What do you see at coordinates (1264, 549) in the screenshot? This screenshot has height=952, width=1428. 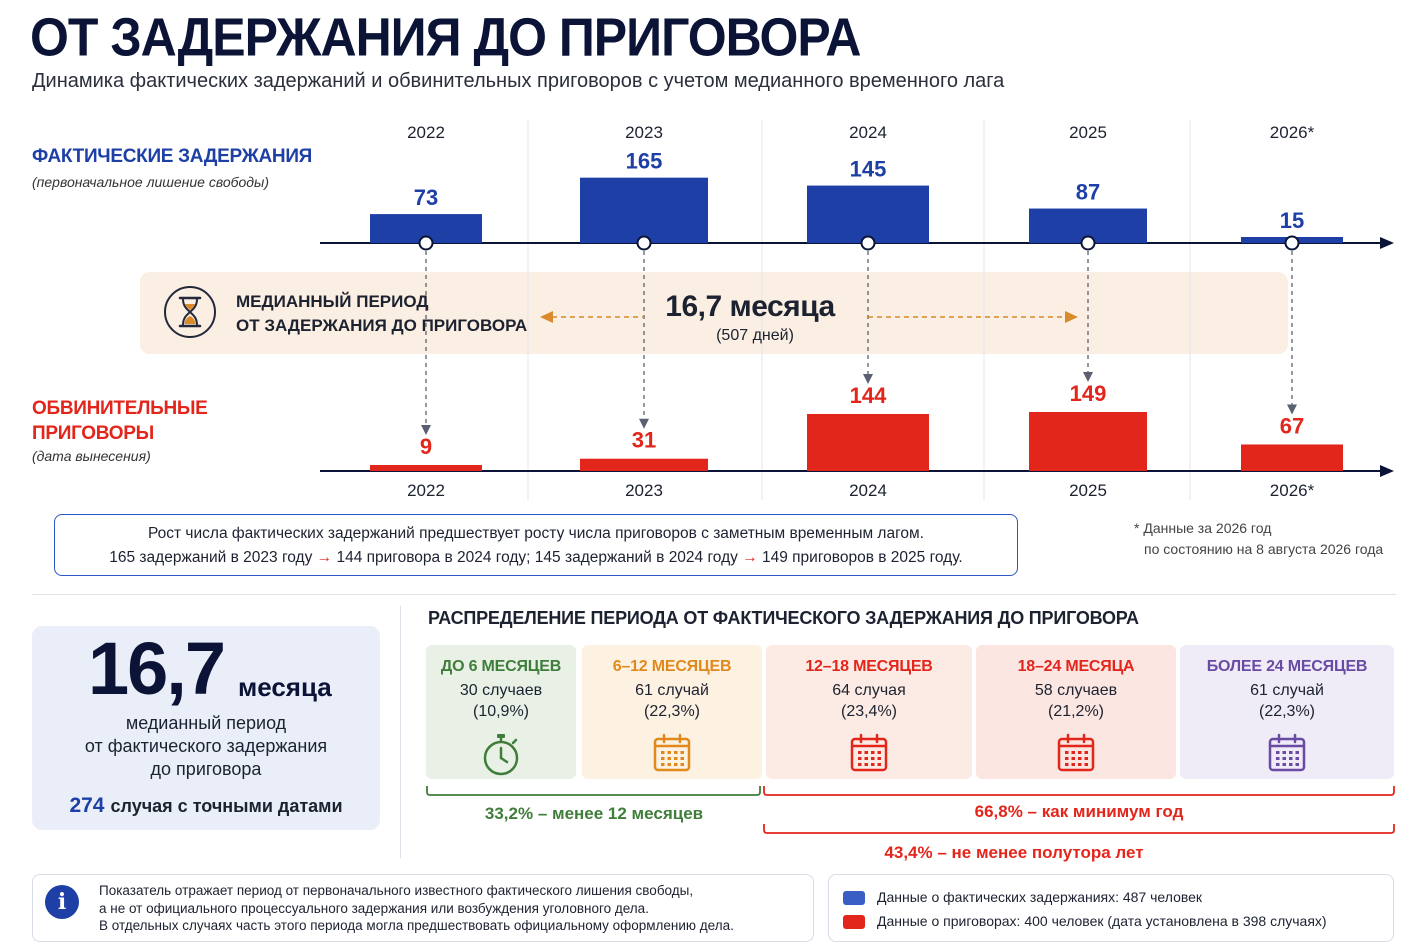 I see `footnote-line2: по состоянию на 8 августа 2026 года` at bounding box center [1264, 549].